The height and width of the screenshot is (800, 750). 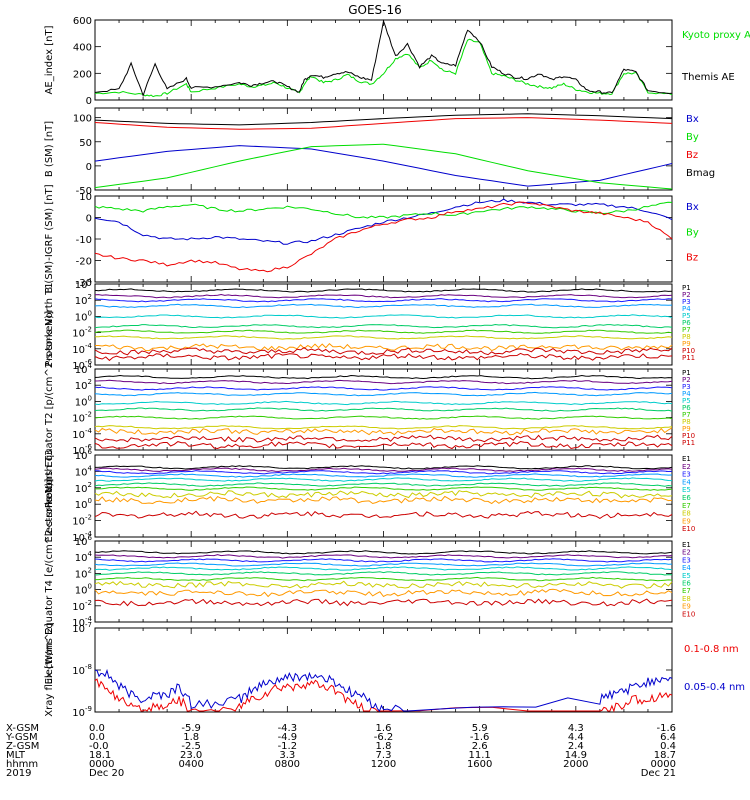 I want to click on table-cell: 0400, so click(x=190, y=764).